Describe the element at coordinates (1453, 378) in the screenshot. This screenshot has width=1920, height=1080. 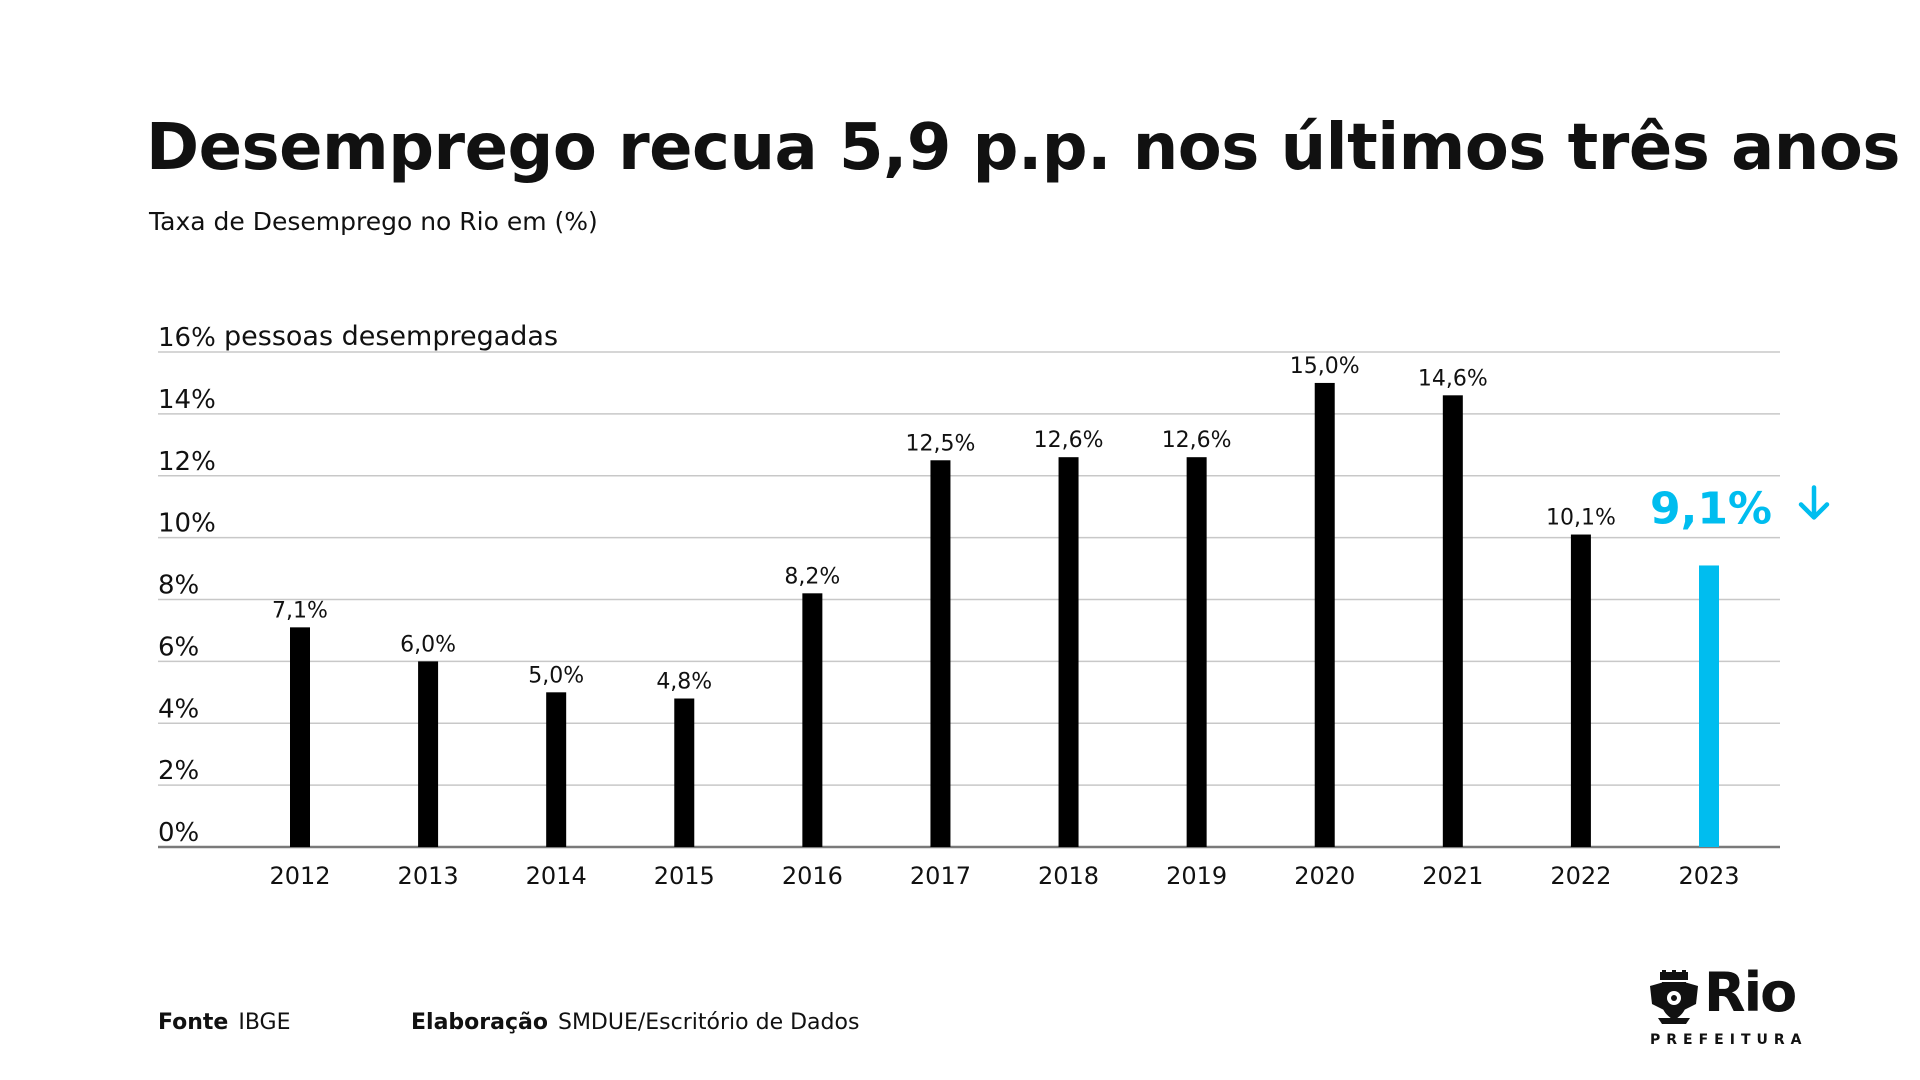
I see `data-label: 14,6%` at that location.